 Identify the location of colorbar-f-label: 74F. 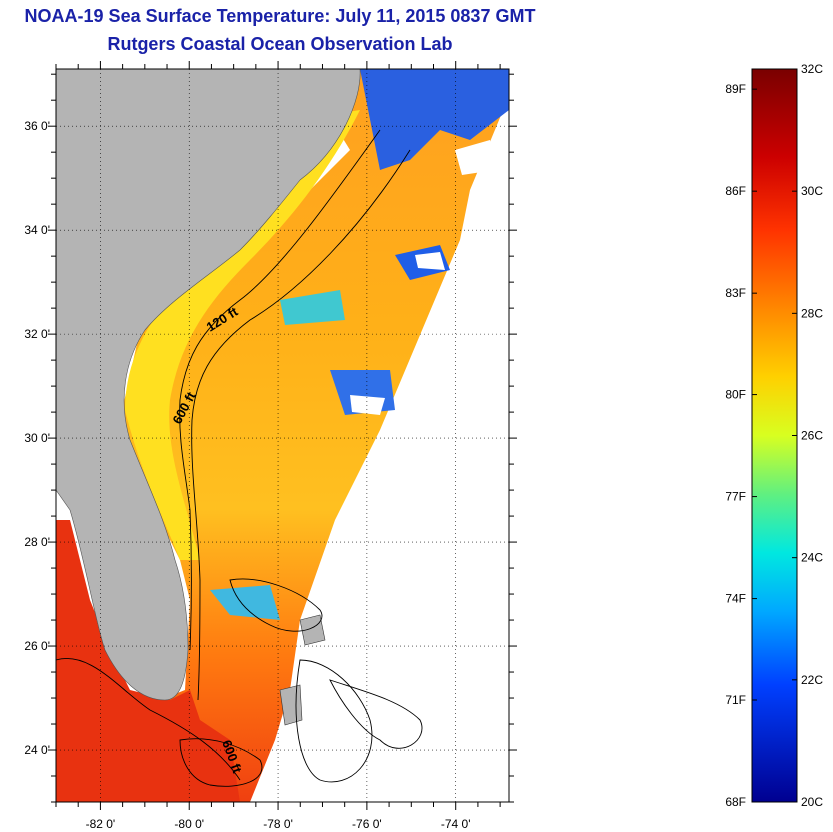
(735, 599).